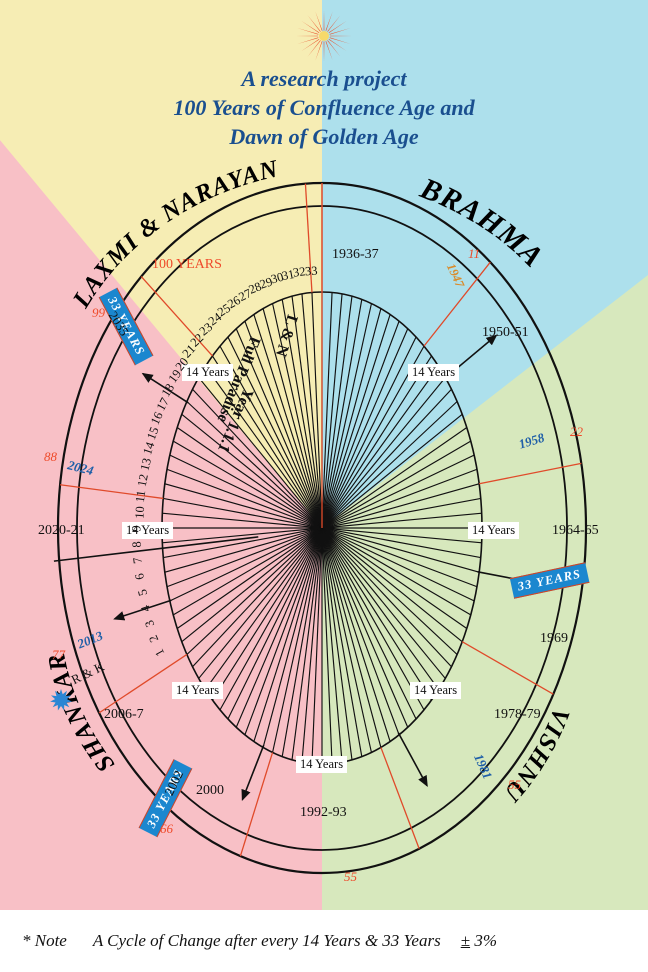  I want to click on years-box-top-left: 14 Years, so click(208, 372).